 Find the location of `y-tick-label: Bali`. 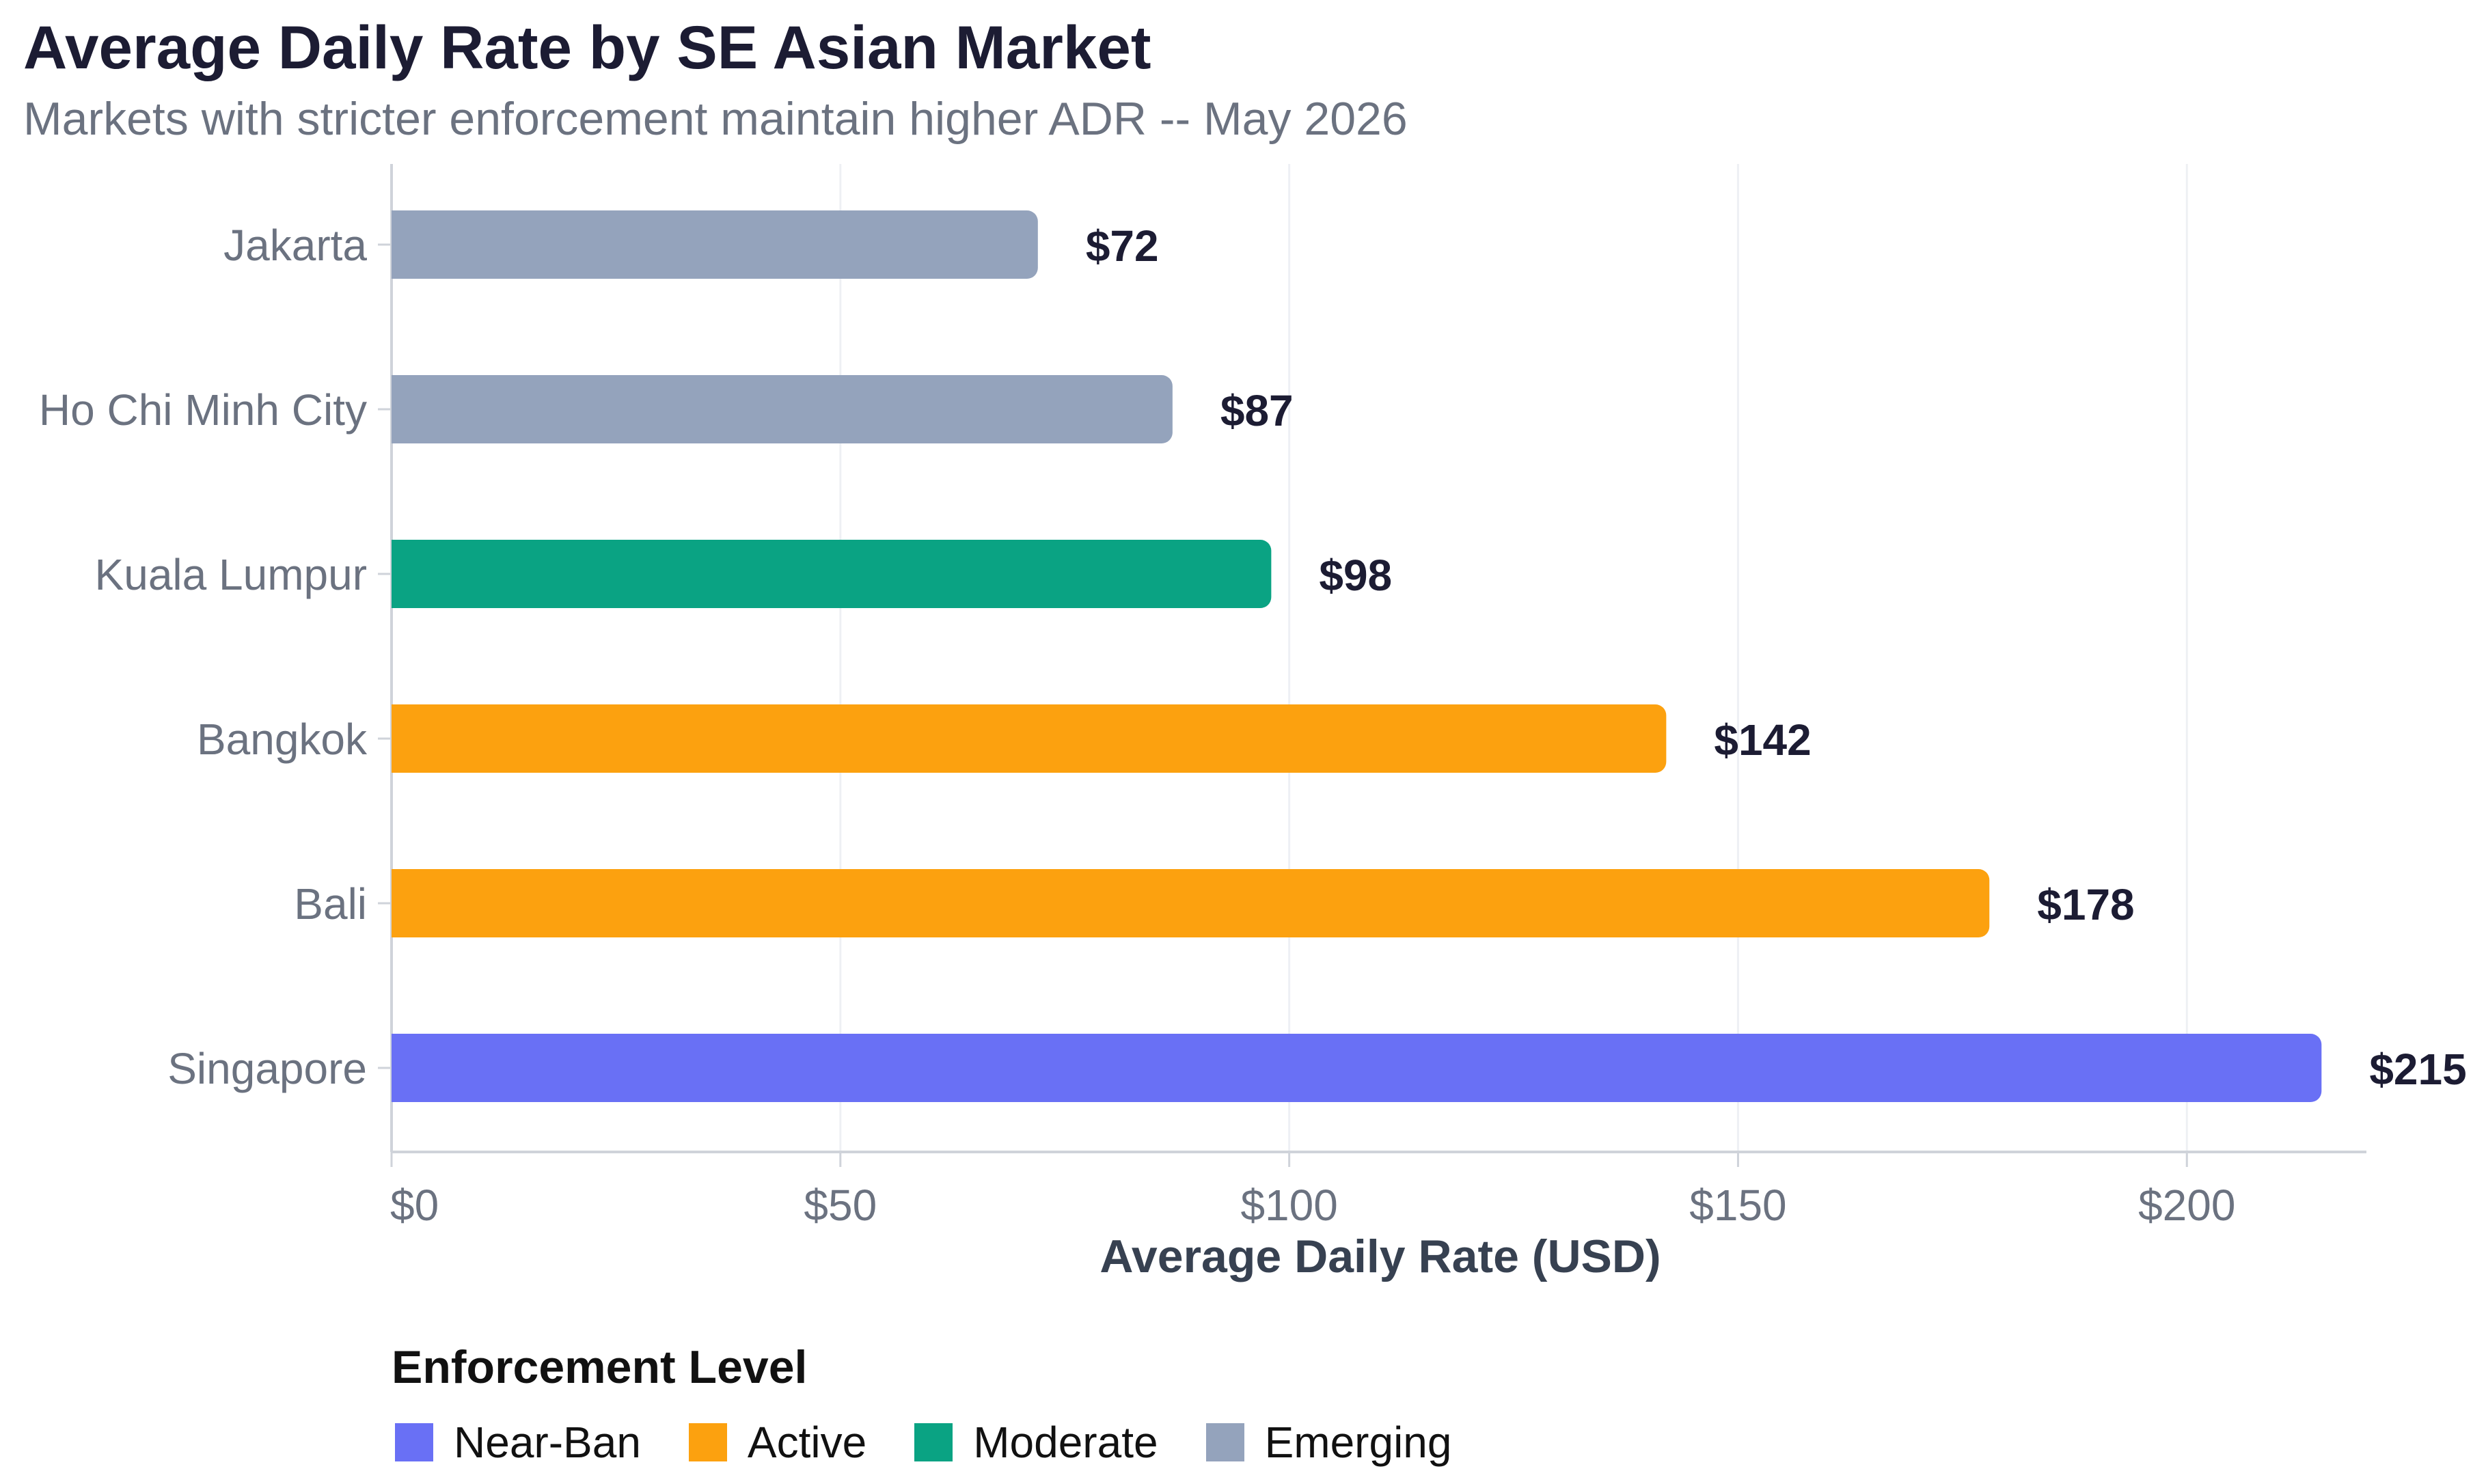

y-tick-label: Bali is located at coordinates (330, 904).